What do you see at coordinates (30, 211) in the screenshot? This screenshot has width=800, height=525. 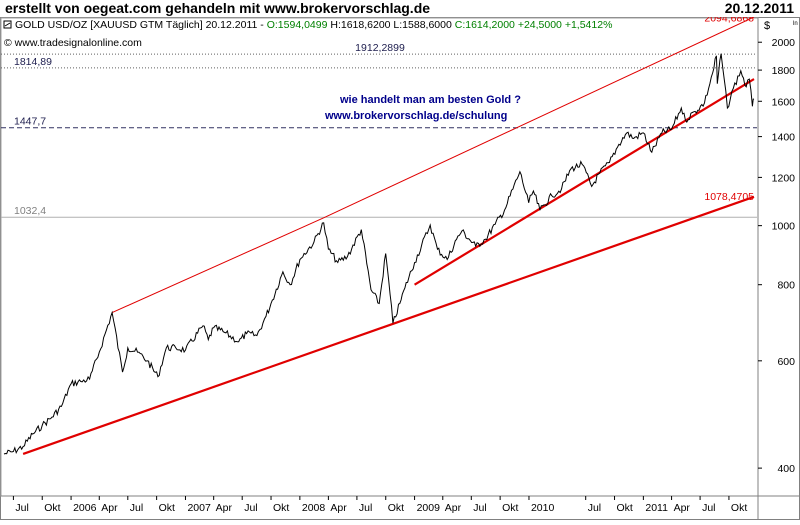 I see `level-label: 1032,4` at bounding box center [30, 211].